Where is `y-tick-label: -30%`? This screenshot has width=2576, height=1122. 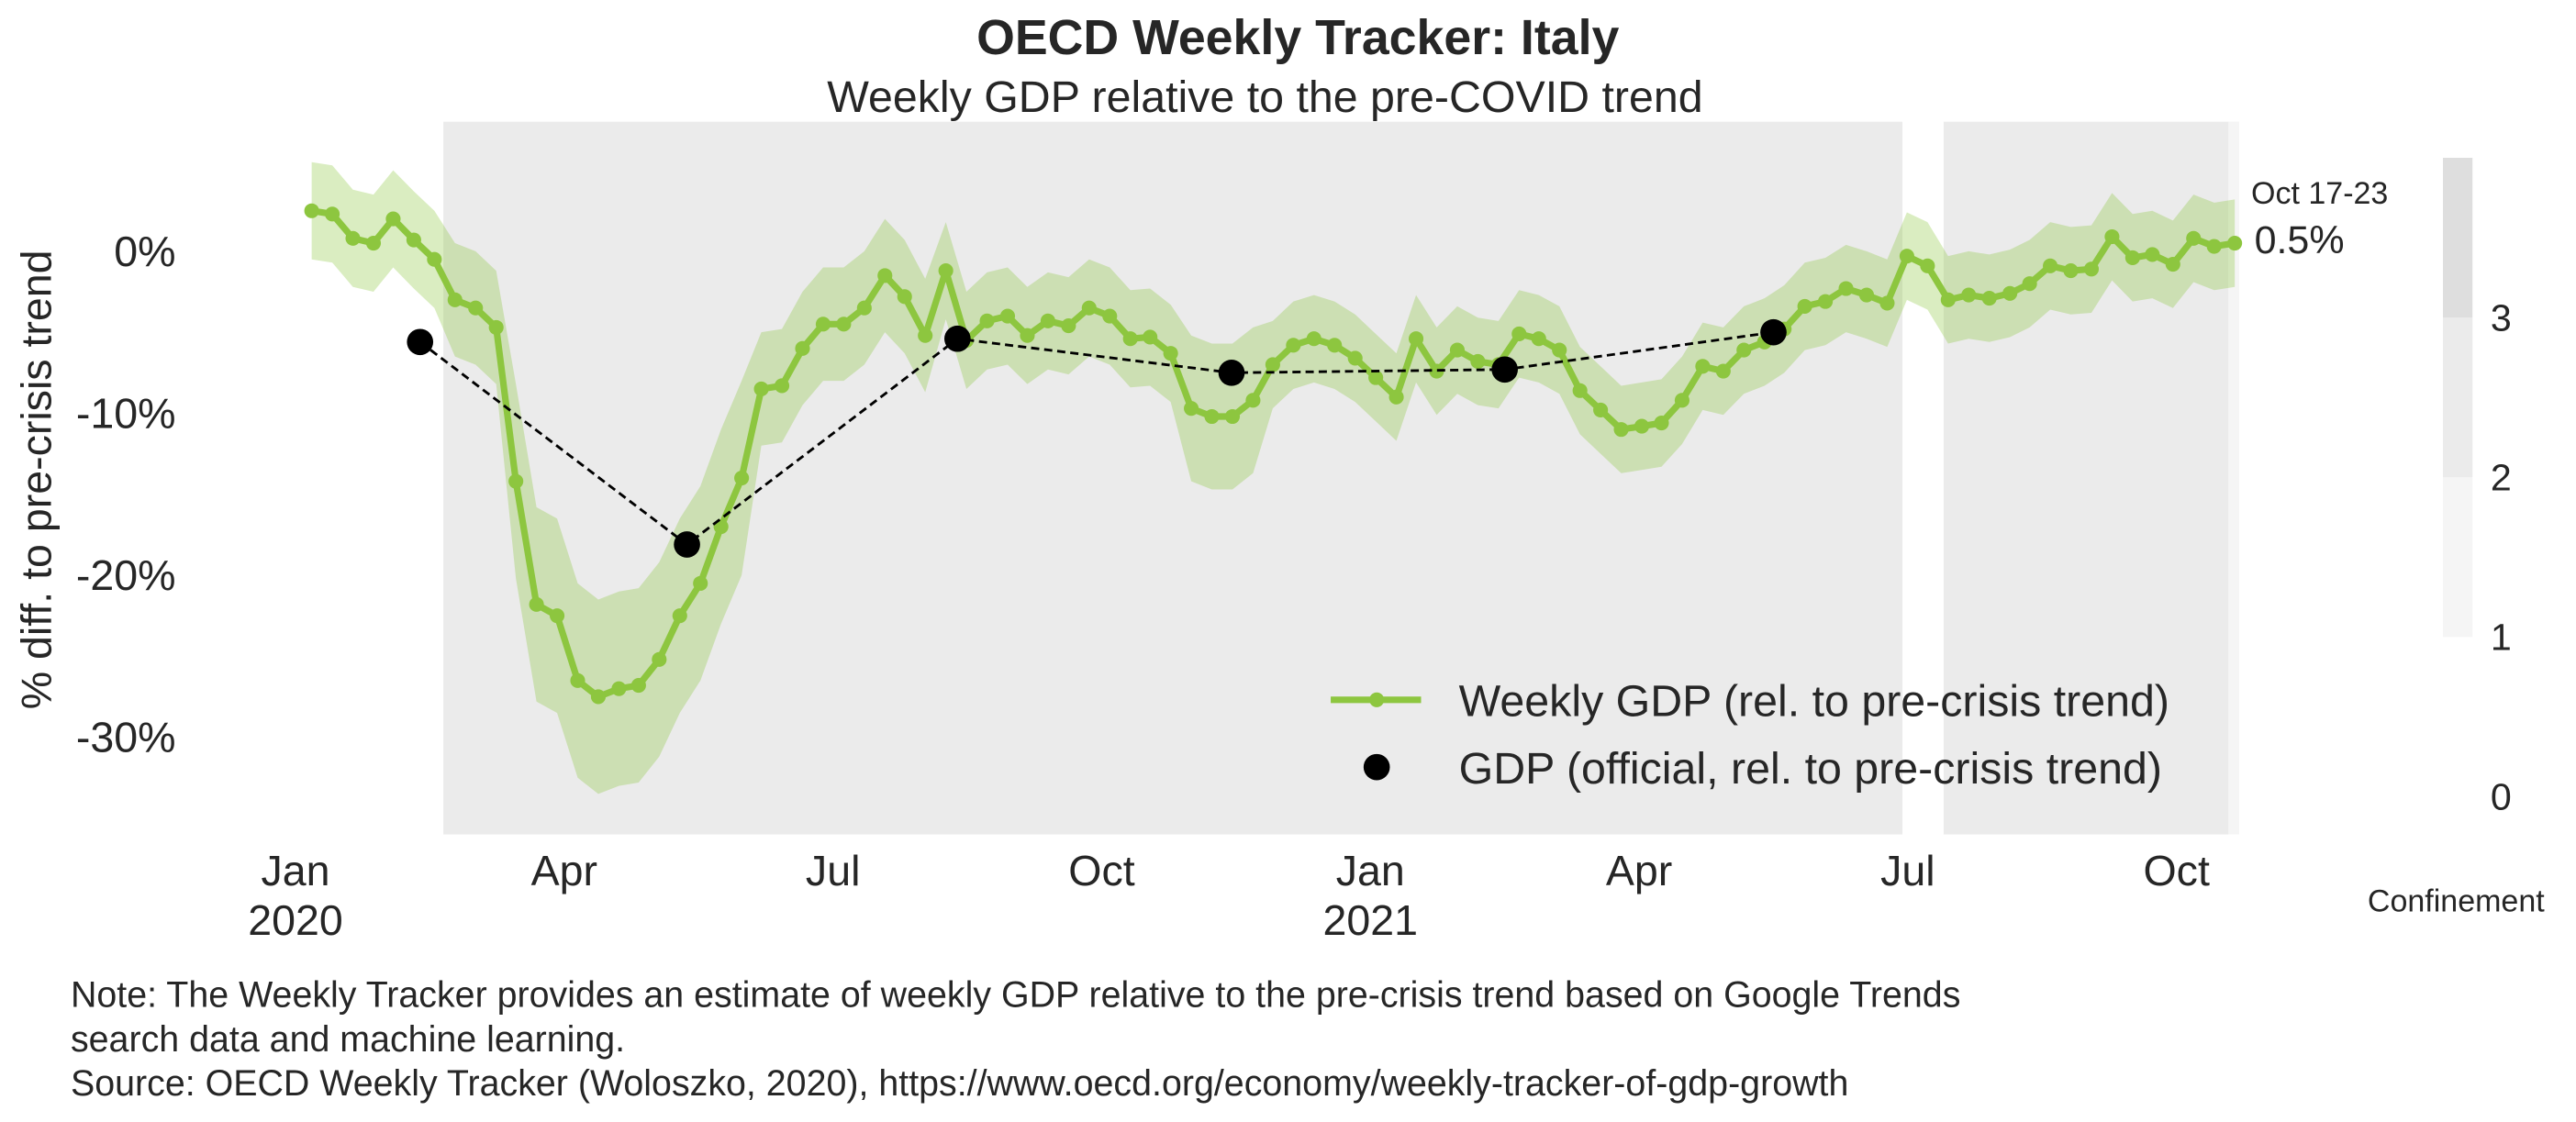 y-tick-label: -30% is located at coordinates (126, 738).